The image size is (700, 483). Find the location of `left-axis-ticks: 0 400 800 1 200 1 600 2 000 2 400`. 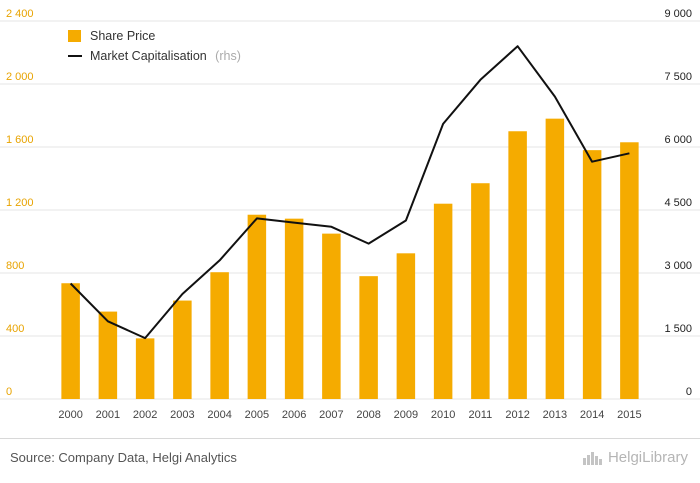

left-axis-ticks: 0 400 800 1 200 1 600 2 000 2 400 is located at coordinates (20, 203).